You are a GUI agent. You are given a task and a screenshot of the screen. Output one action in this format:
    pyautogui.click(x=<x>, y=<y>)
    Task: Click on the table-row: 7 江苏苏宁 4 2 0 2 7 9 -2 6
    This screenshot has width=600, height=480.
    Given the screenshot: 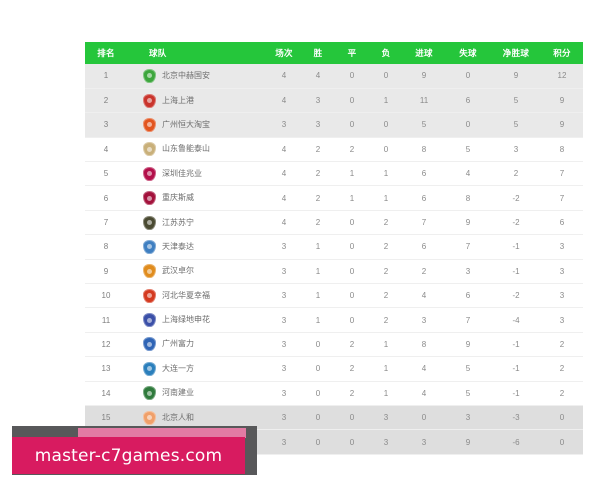 What is the action you would take?
    pyautogui.click(x=334, y=222)
    